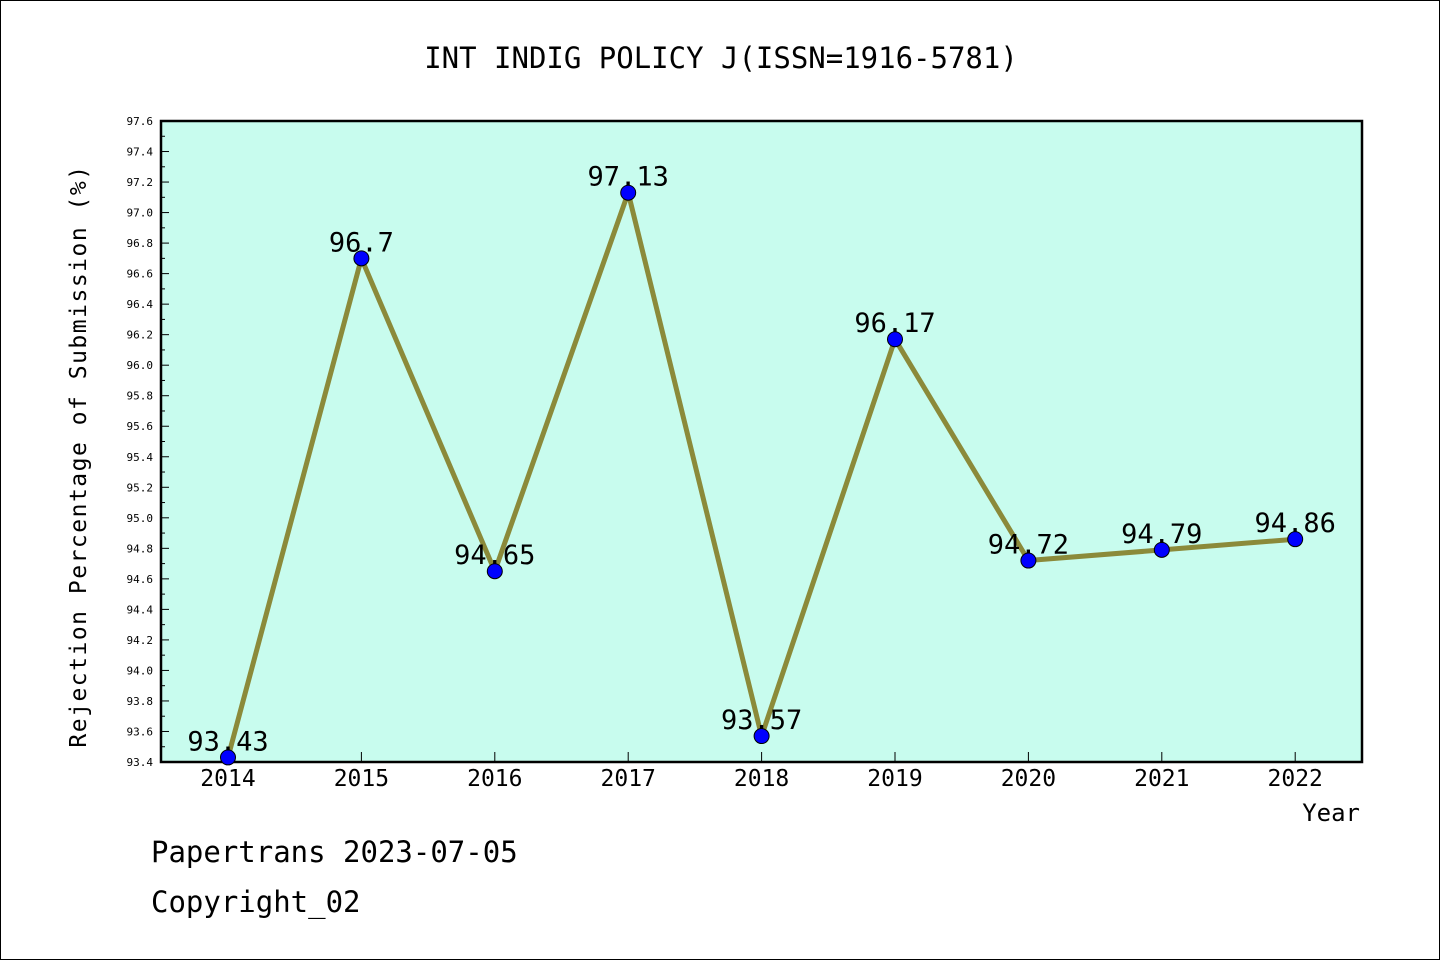  What do you see at coordinates (227, 779) in the screenshot?
I see `x-tick-label: 2014` at bounding box center [227, 779].